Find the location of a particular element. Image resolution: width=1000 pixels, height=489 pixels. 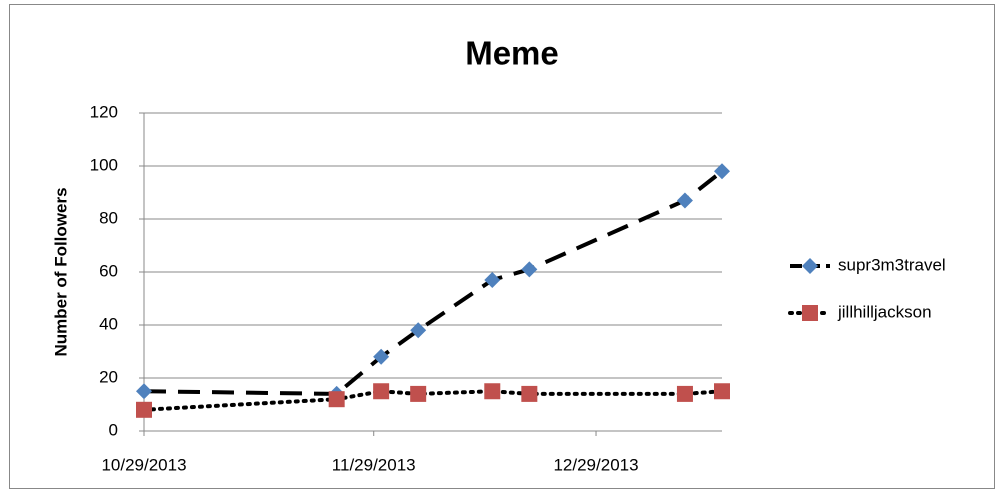

legend-label: jillhilljackson is located at coordinates (884, 311).